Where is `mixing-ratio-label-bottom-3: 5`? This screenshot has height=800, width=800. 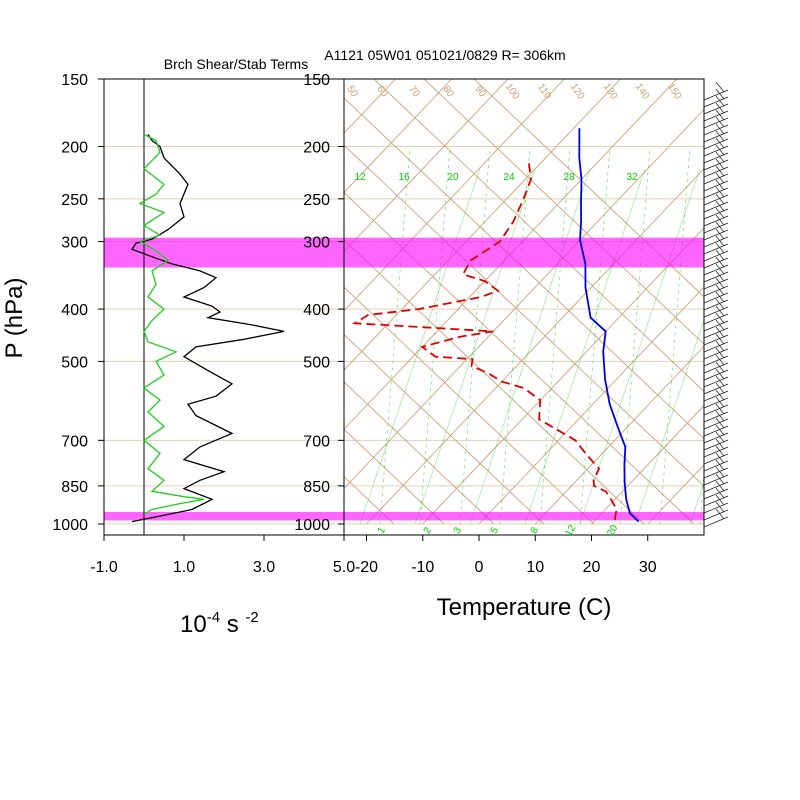 mixing-ratio-label-bottom-3: 5 is located at coordinates (495, 530).